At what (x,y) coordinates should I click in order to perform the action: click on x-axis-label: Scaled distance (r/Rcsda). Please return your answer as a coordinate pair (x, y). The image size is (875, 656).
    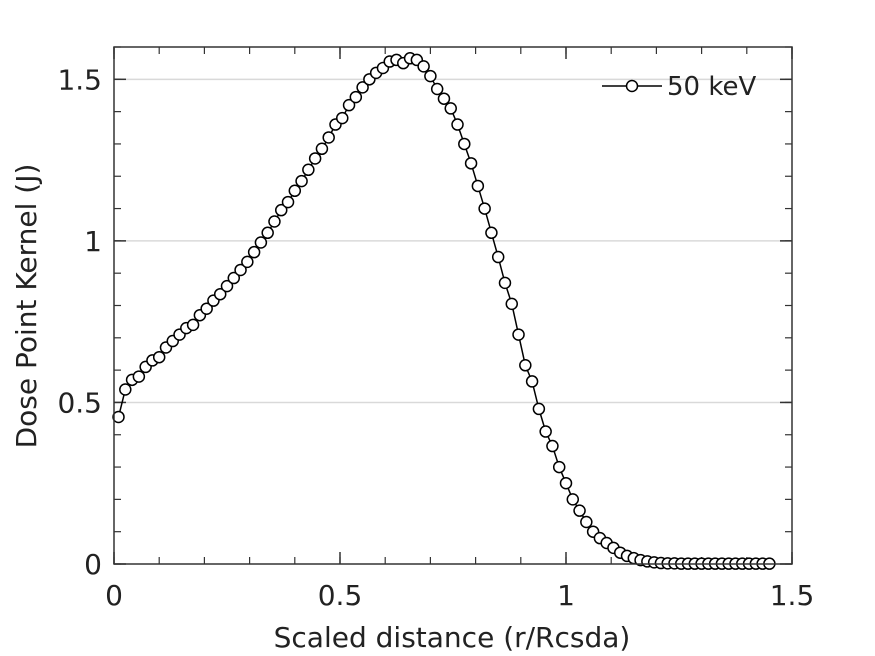
    Looking at the image, I should click on (452, 637).